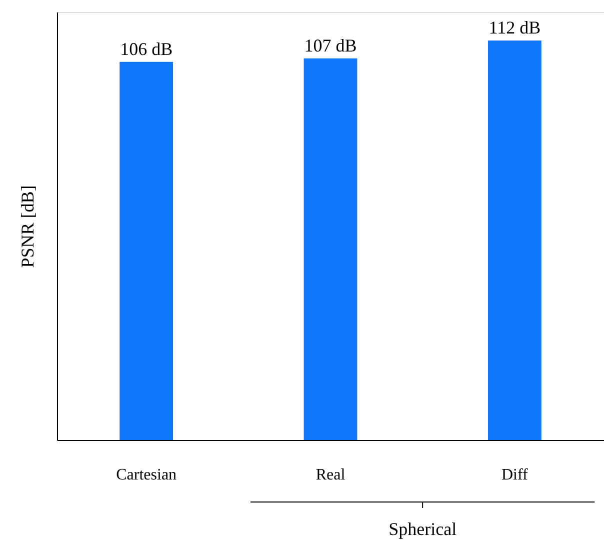 The width and height of the screenshot is (604, 542). Describe the element at coordinates (514, 28) in the screenshot. I see `data-label: 112 dB` at that location.